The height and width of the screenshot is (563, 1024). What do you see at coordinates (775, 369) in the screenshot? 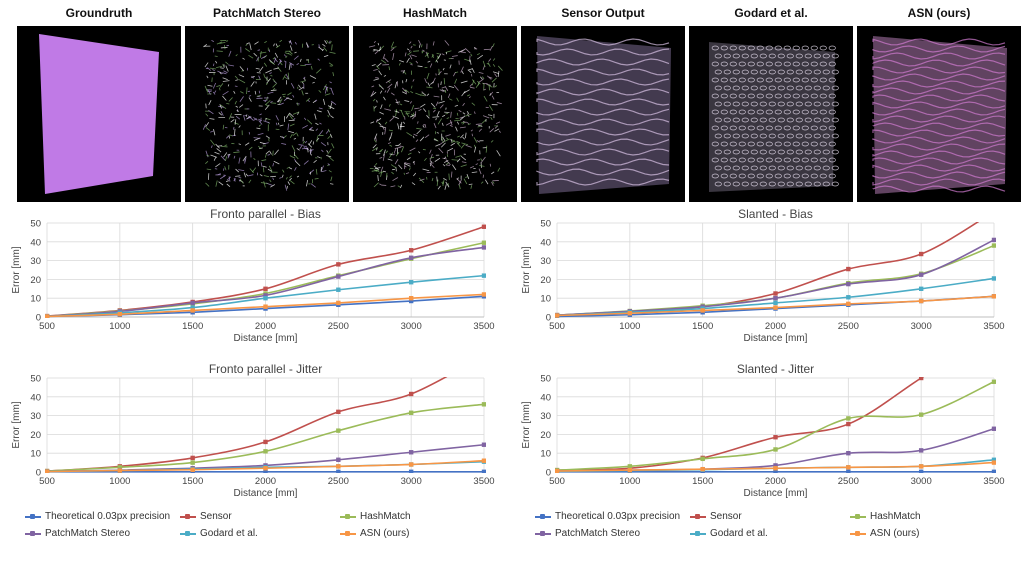
I see `chart-title: Slanted - Jitter` at bounding box center [775, 369].